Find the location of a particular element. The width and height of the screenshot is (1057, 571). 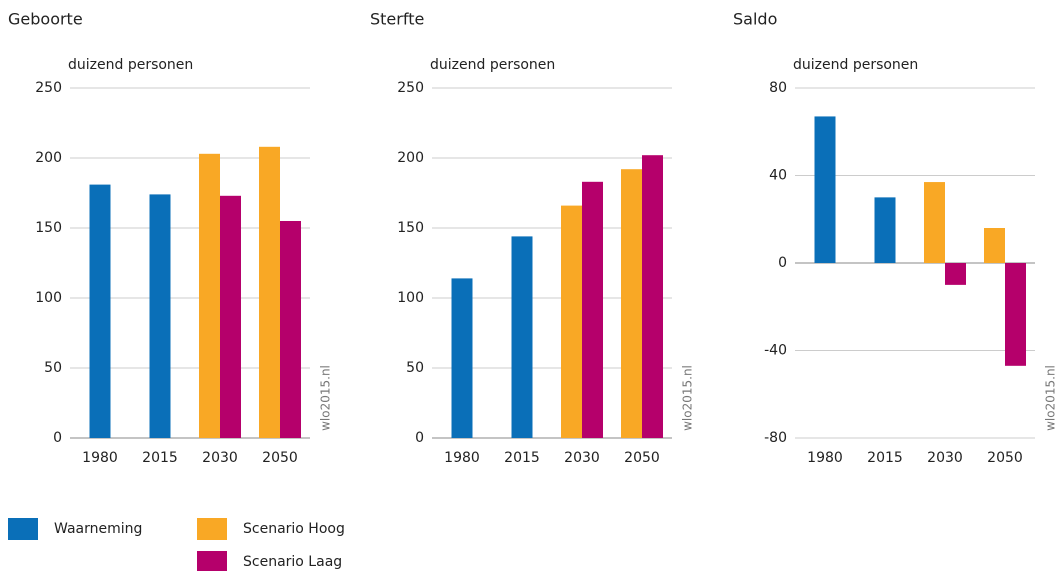

chart-title: Saldo is located at coordinates (755, 19).